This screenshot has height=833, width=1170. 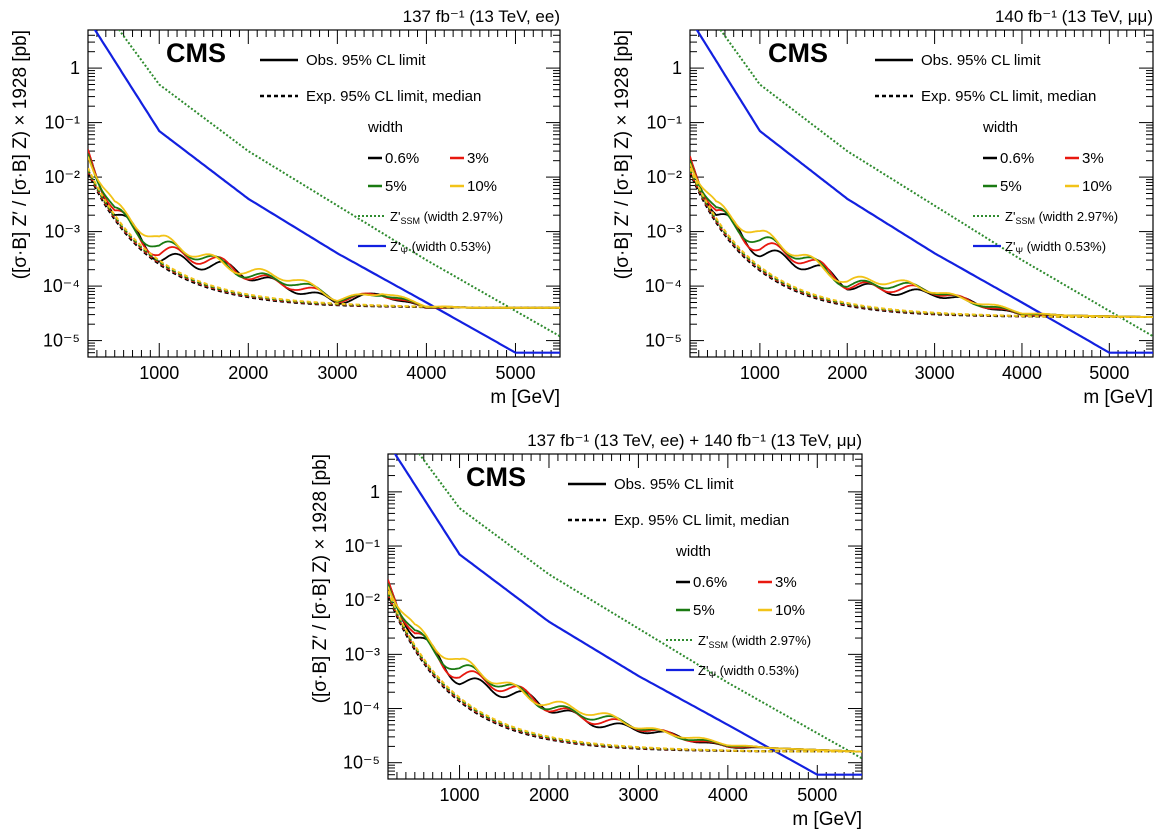 I want to click on observed-limit-w3, so click(x=324, y=229).